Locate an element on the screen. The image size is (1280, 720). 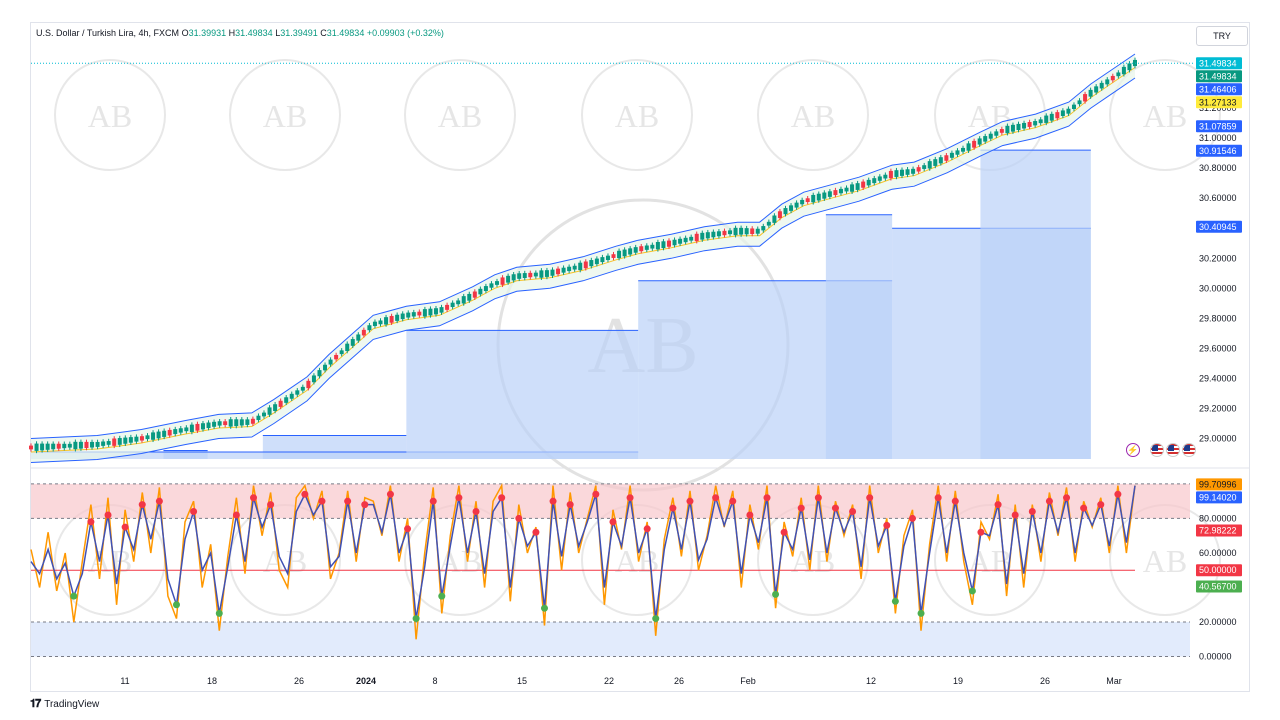
stoch-axis-label: 60.00000 is located at coordinates (1218, 553).